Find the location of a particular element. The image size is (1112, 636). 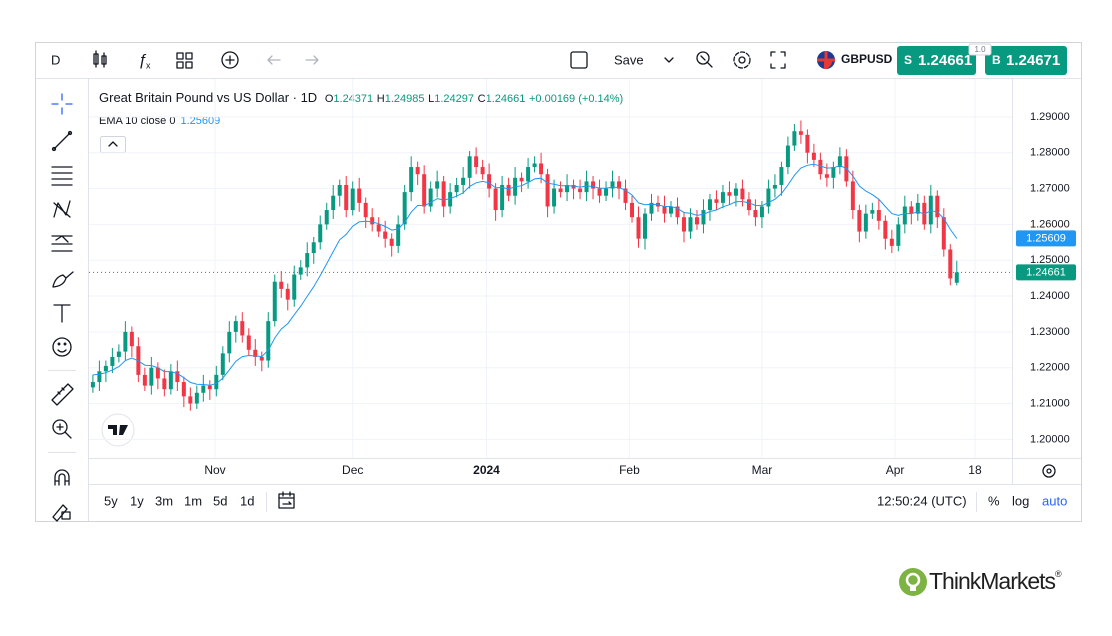

range-button: 1d is located at coordinates (247, 500).